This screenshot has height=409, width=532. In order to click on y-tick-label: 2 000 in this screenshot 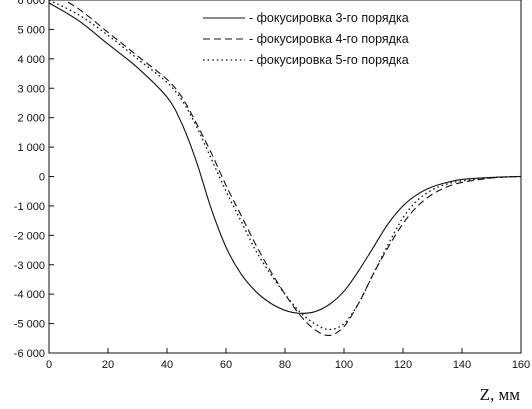, I will do `click(31, 119)`.